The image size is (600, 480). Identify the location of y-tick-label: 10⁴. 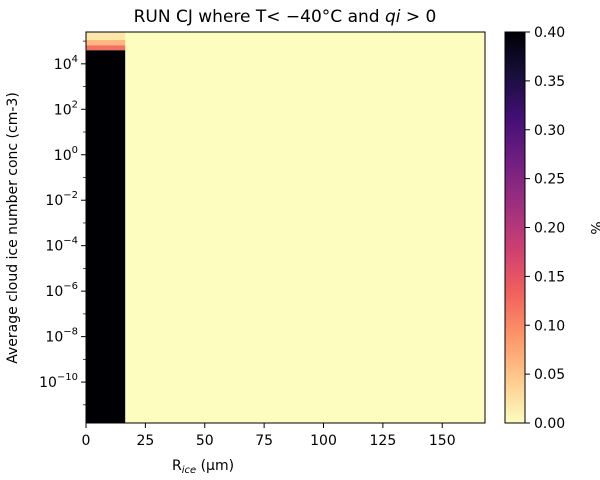
(66, 63).